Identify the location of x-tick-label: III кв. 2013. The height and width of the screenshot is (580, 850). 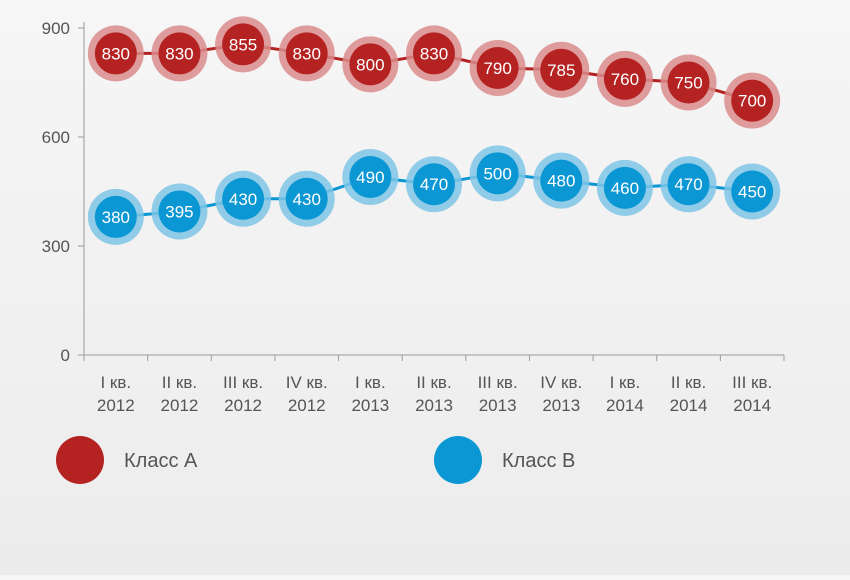
(498, 394).